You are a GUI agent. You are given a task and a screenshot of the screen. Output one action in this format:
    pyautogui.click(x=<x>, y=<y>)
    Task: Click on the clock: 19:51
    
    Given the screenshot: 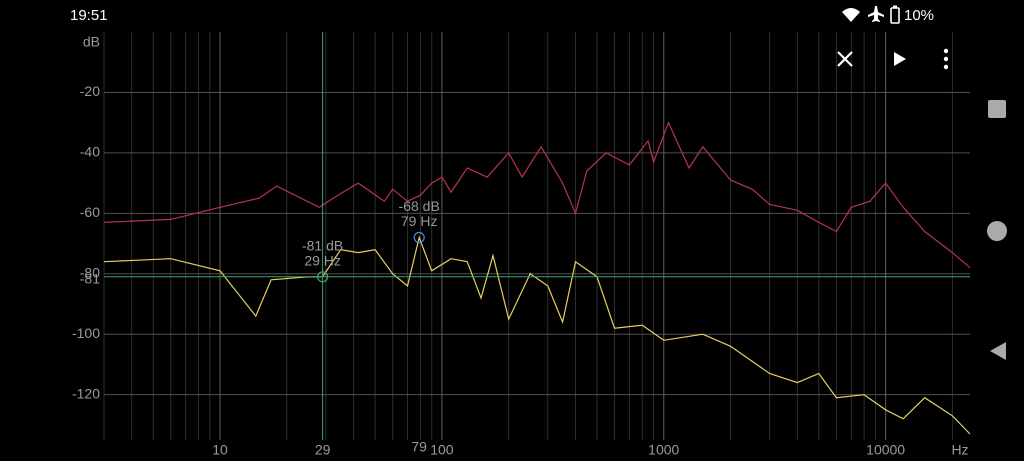 What is the action you would take?
    pyautogui.click(x=89, y=15)
    